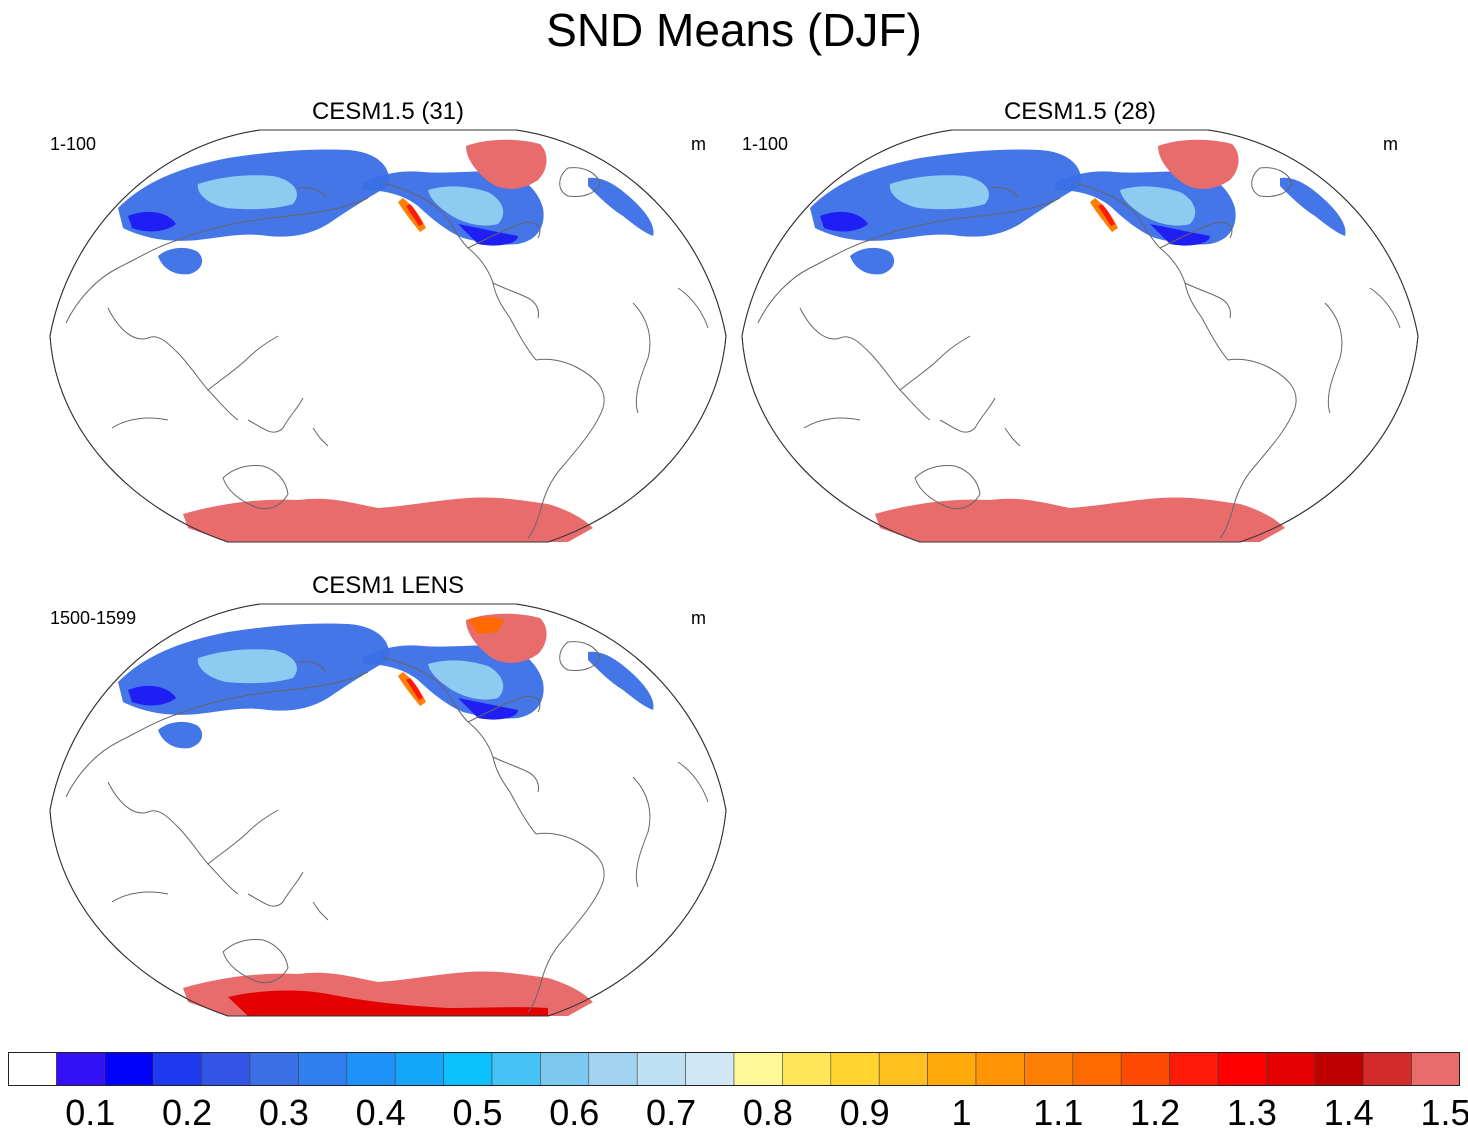 The image size is (1468, 1136). Describe the element at coordinates (388, 585) in the screenshot. I see `panel-title: CESM1 LENS` at that location.